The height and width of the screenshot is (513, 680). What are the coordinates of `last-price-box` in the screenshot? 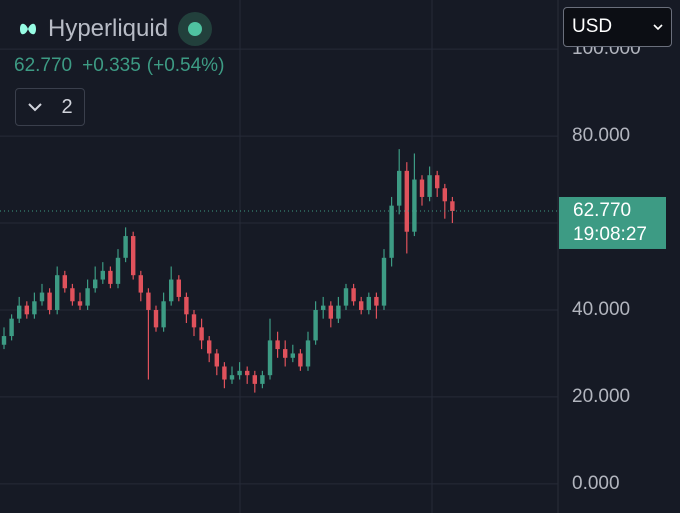 It's located at (612, 222).